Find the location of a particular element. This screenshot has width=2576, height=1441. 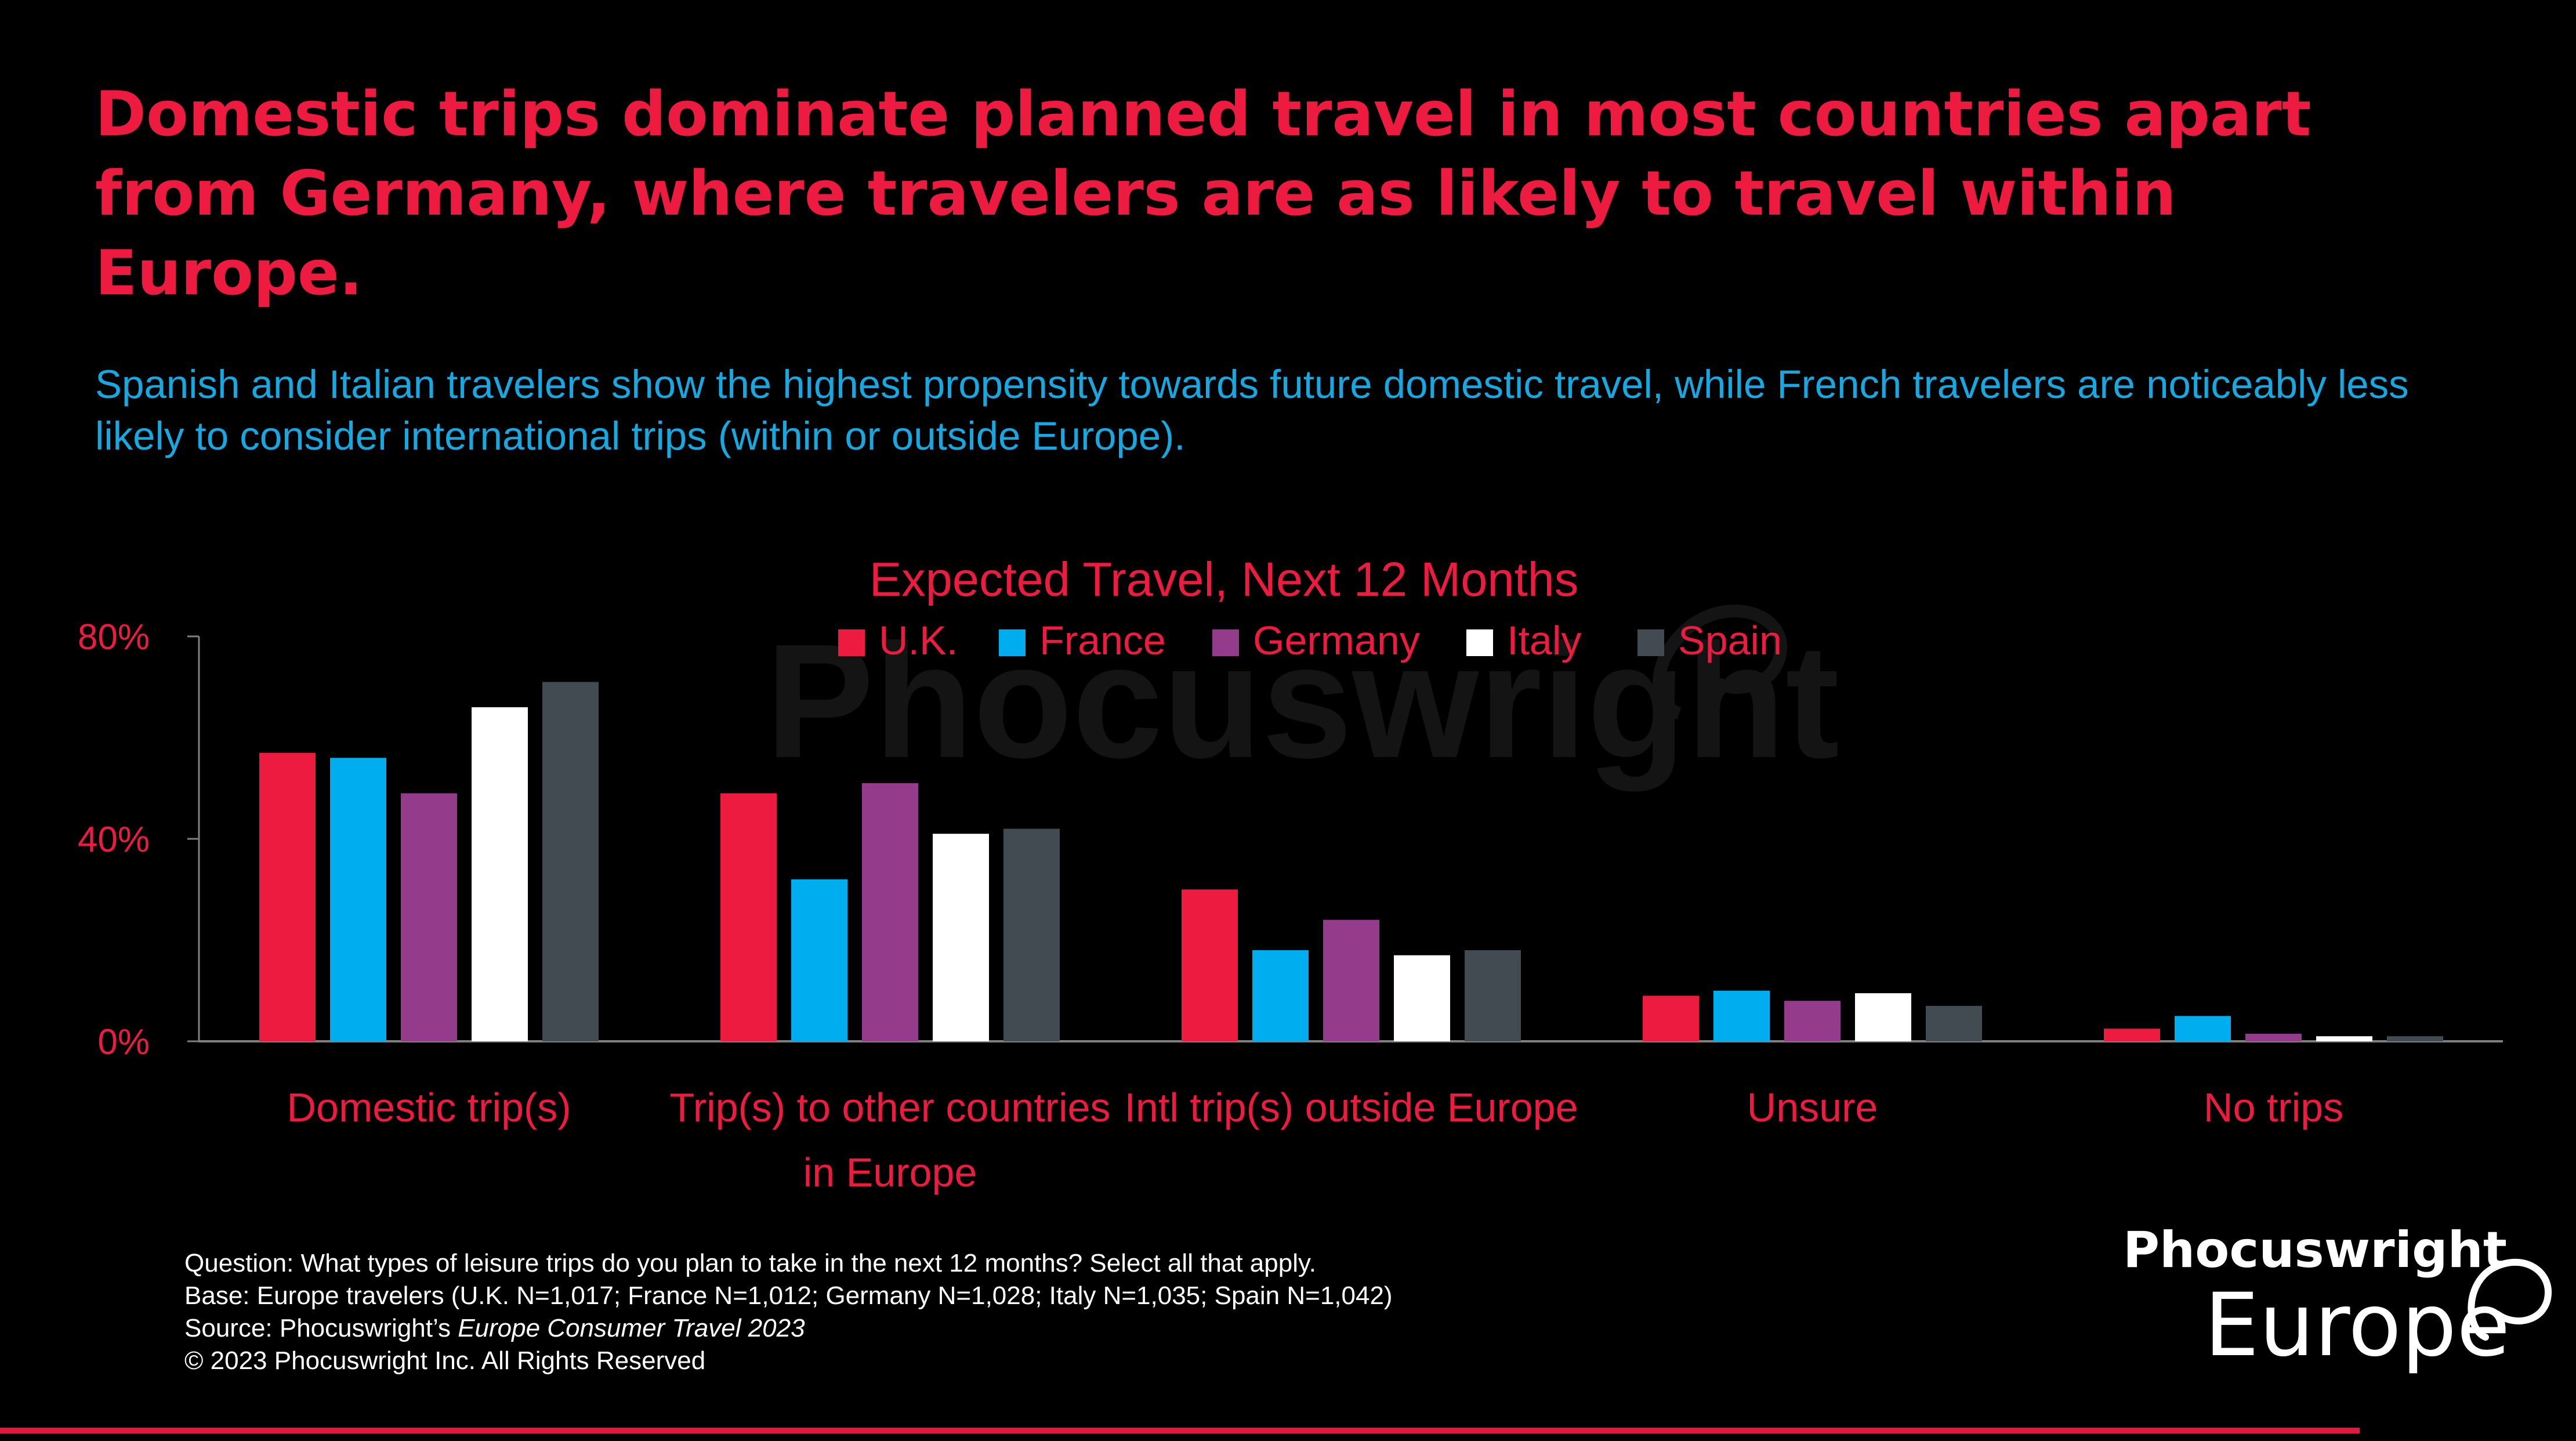

legend-label-germany: Germany is located at coordinates (1336, 640).